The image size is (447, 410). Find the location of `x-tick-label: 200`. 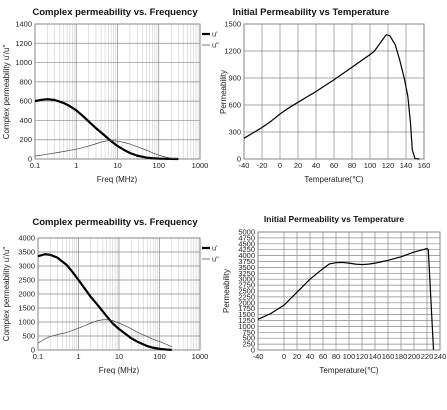

x-tick-label: 200 is located at coordinates (414, 356).